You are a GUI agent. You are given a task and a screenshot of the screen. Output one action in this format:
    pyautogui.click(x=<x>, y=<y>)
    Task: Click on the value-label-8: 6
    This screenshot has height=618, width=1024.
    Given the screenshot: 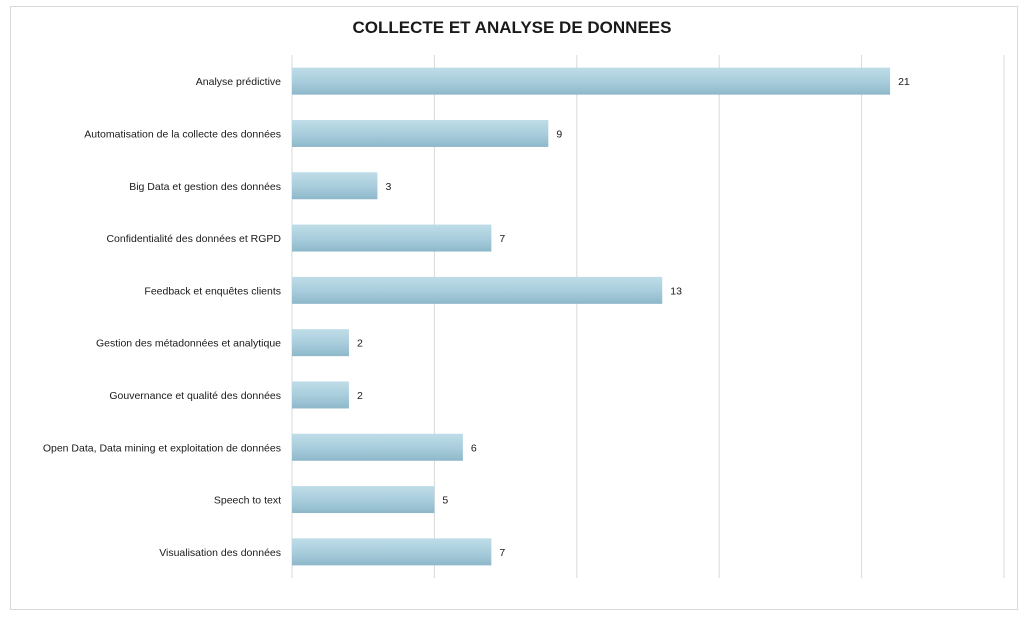 What is the action you would take?
    pyautogui.click(x=474, y=448)
    